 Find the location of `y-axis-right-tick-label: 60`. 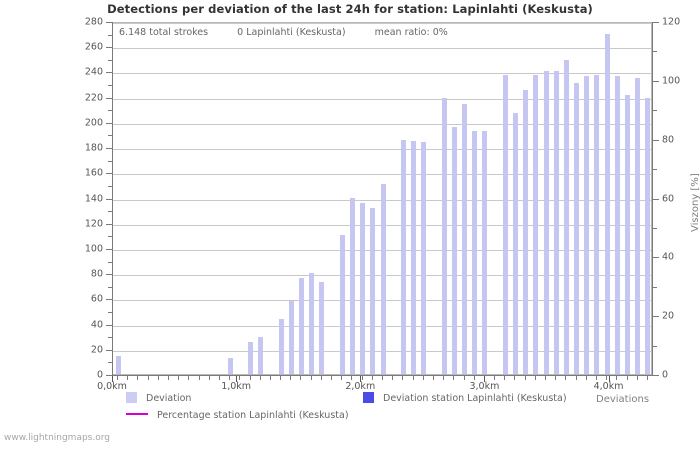

y-axis-right-tick-label: 60 is located at coordinates (668, 198).